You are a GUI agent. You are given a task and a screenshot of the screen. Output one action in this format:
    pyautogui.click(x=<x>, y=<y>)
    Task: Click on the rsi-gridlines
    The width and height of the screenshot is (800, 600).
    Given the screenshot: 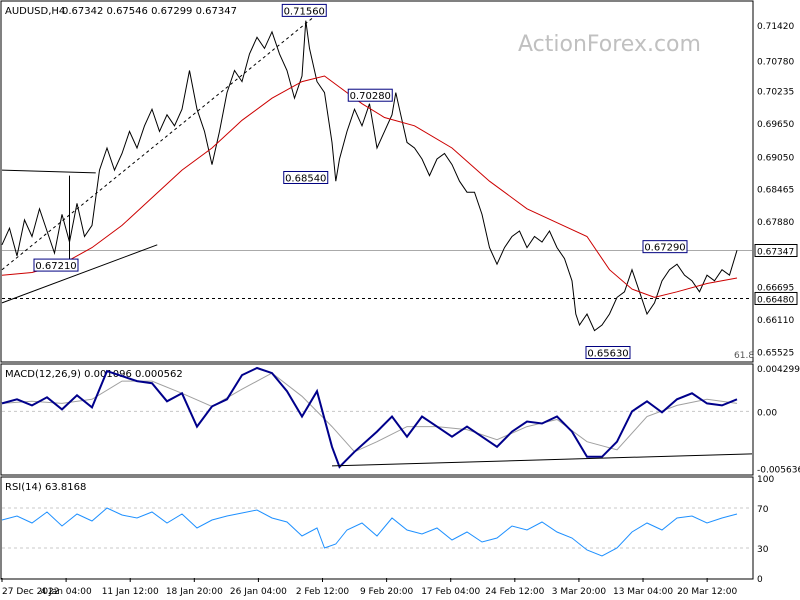 What is the action you would take?
    pyautogui.click(x=377, y=528)
    